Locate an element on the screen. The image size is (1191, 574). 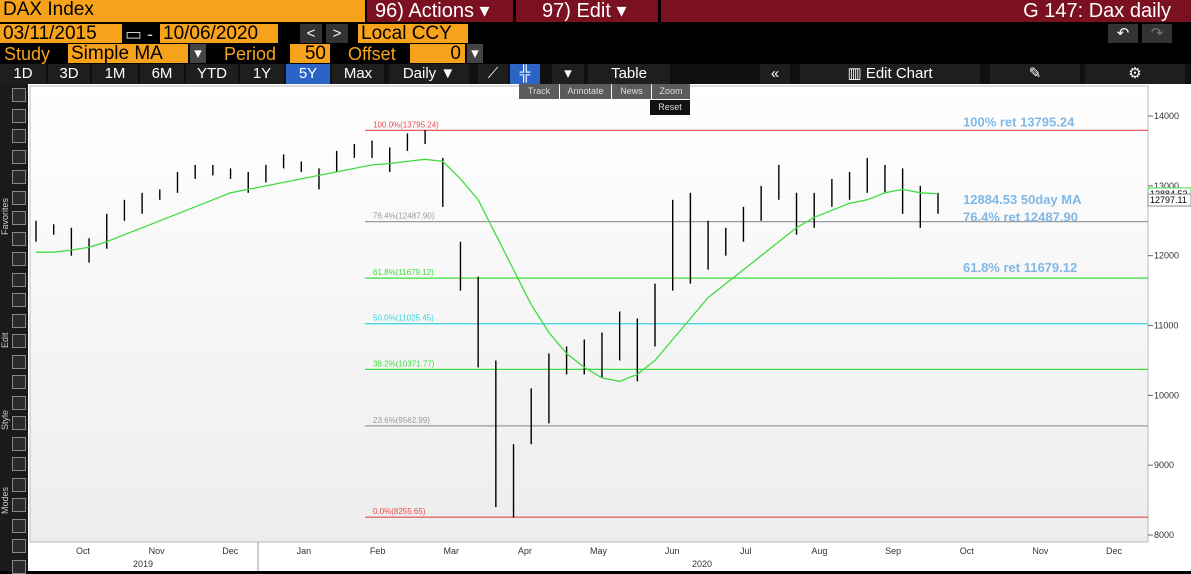
actions-menu: 96) Actions ▾ is located at coordinates (440, 11).